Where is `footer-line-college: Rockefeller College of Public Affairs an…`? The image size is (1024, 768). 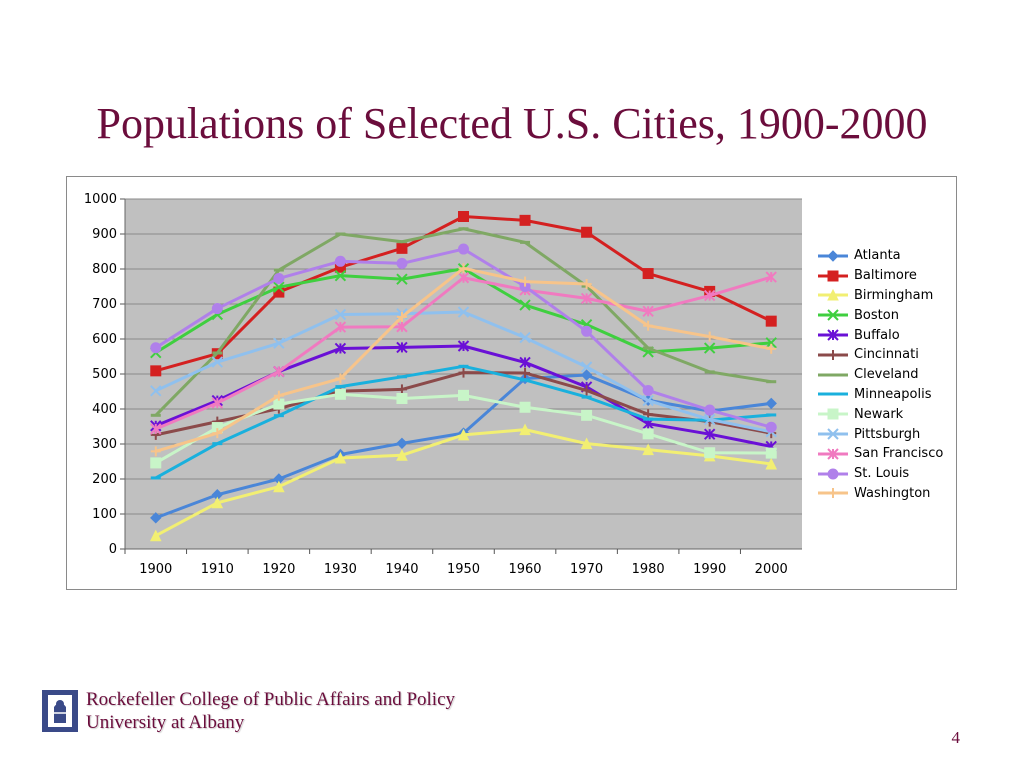
footer-line-college: Rockefeller College of Public Affairs an… is located at coordinates (271, 699).